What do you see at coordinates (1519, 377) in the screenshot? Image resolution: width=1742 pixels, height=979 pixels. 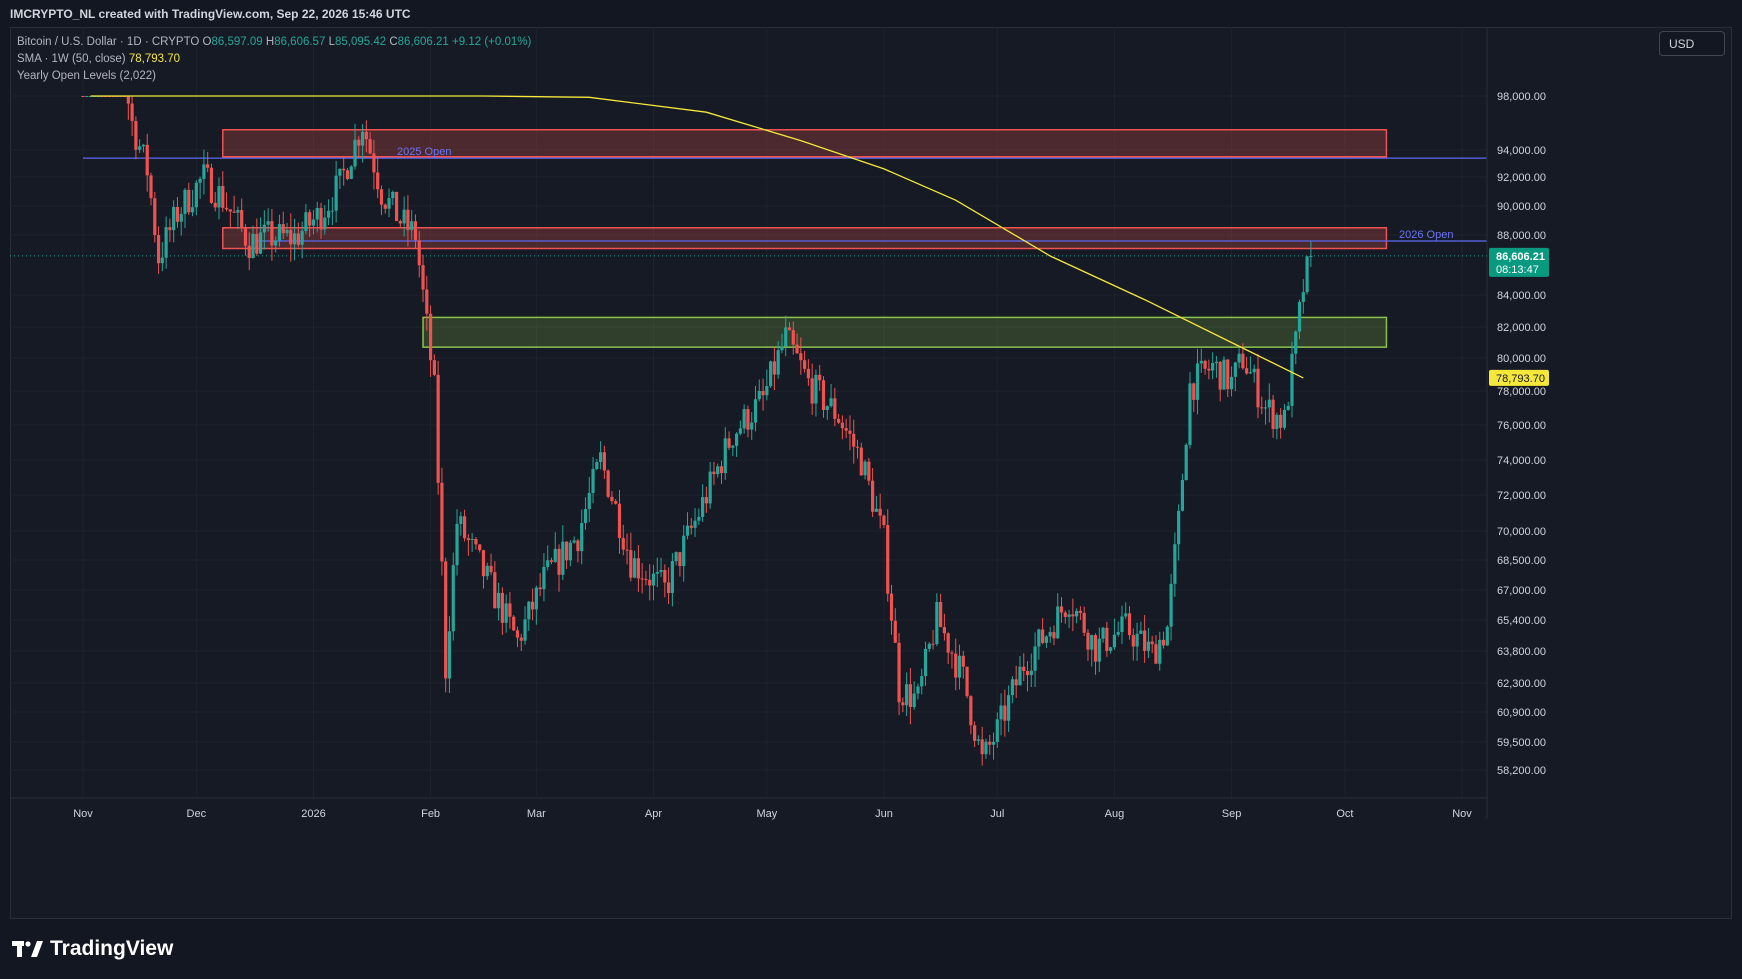 I see `sma-price-tag` at bounding box center [1519, 377].